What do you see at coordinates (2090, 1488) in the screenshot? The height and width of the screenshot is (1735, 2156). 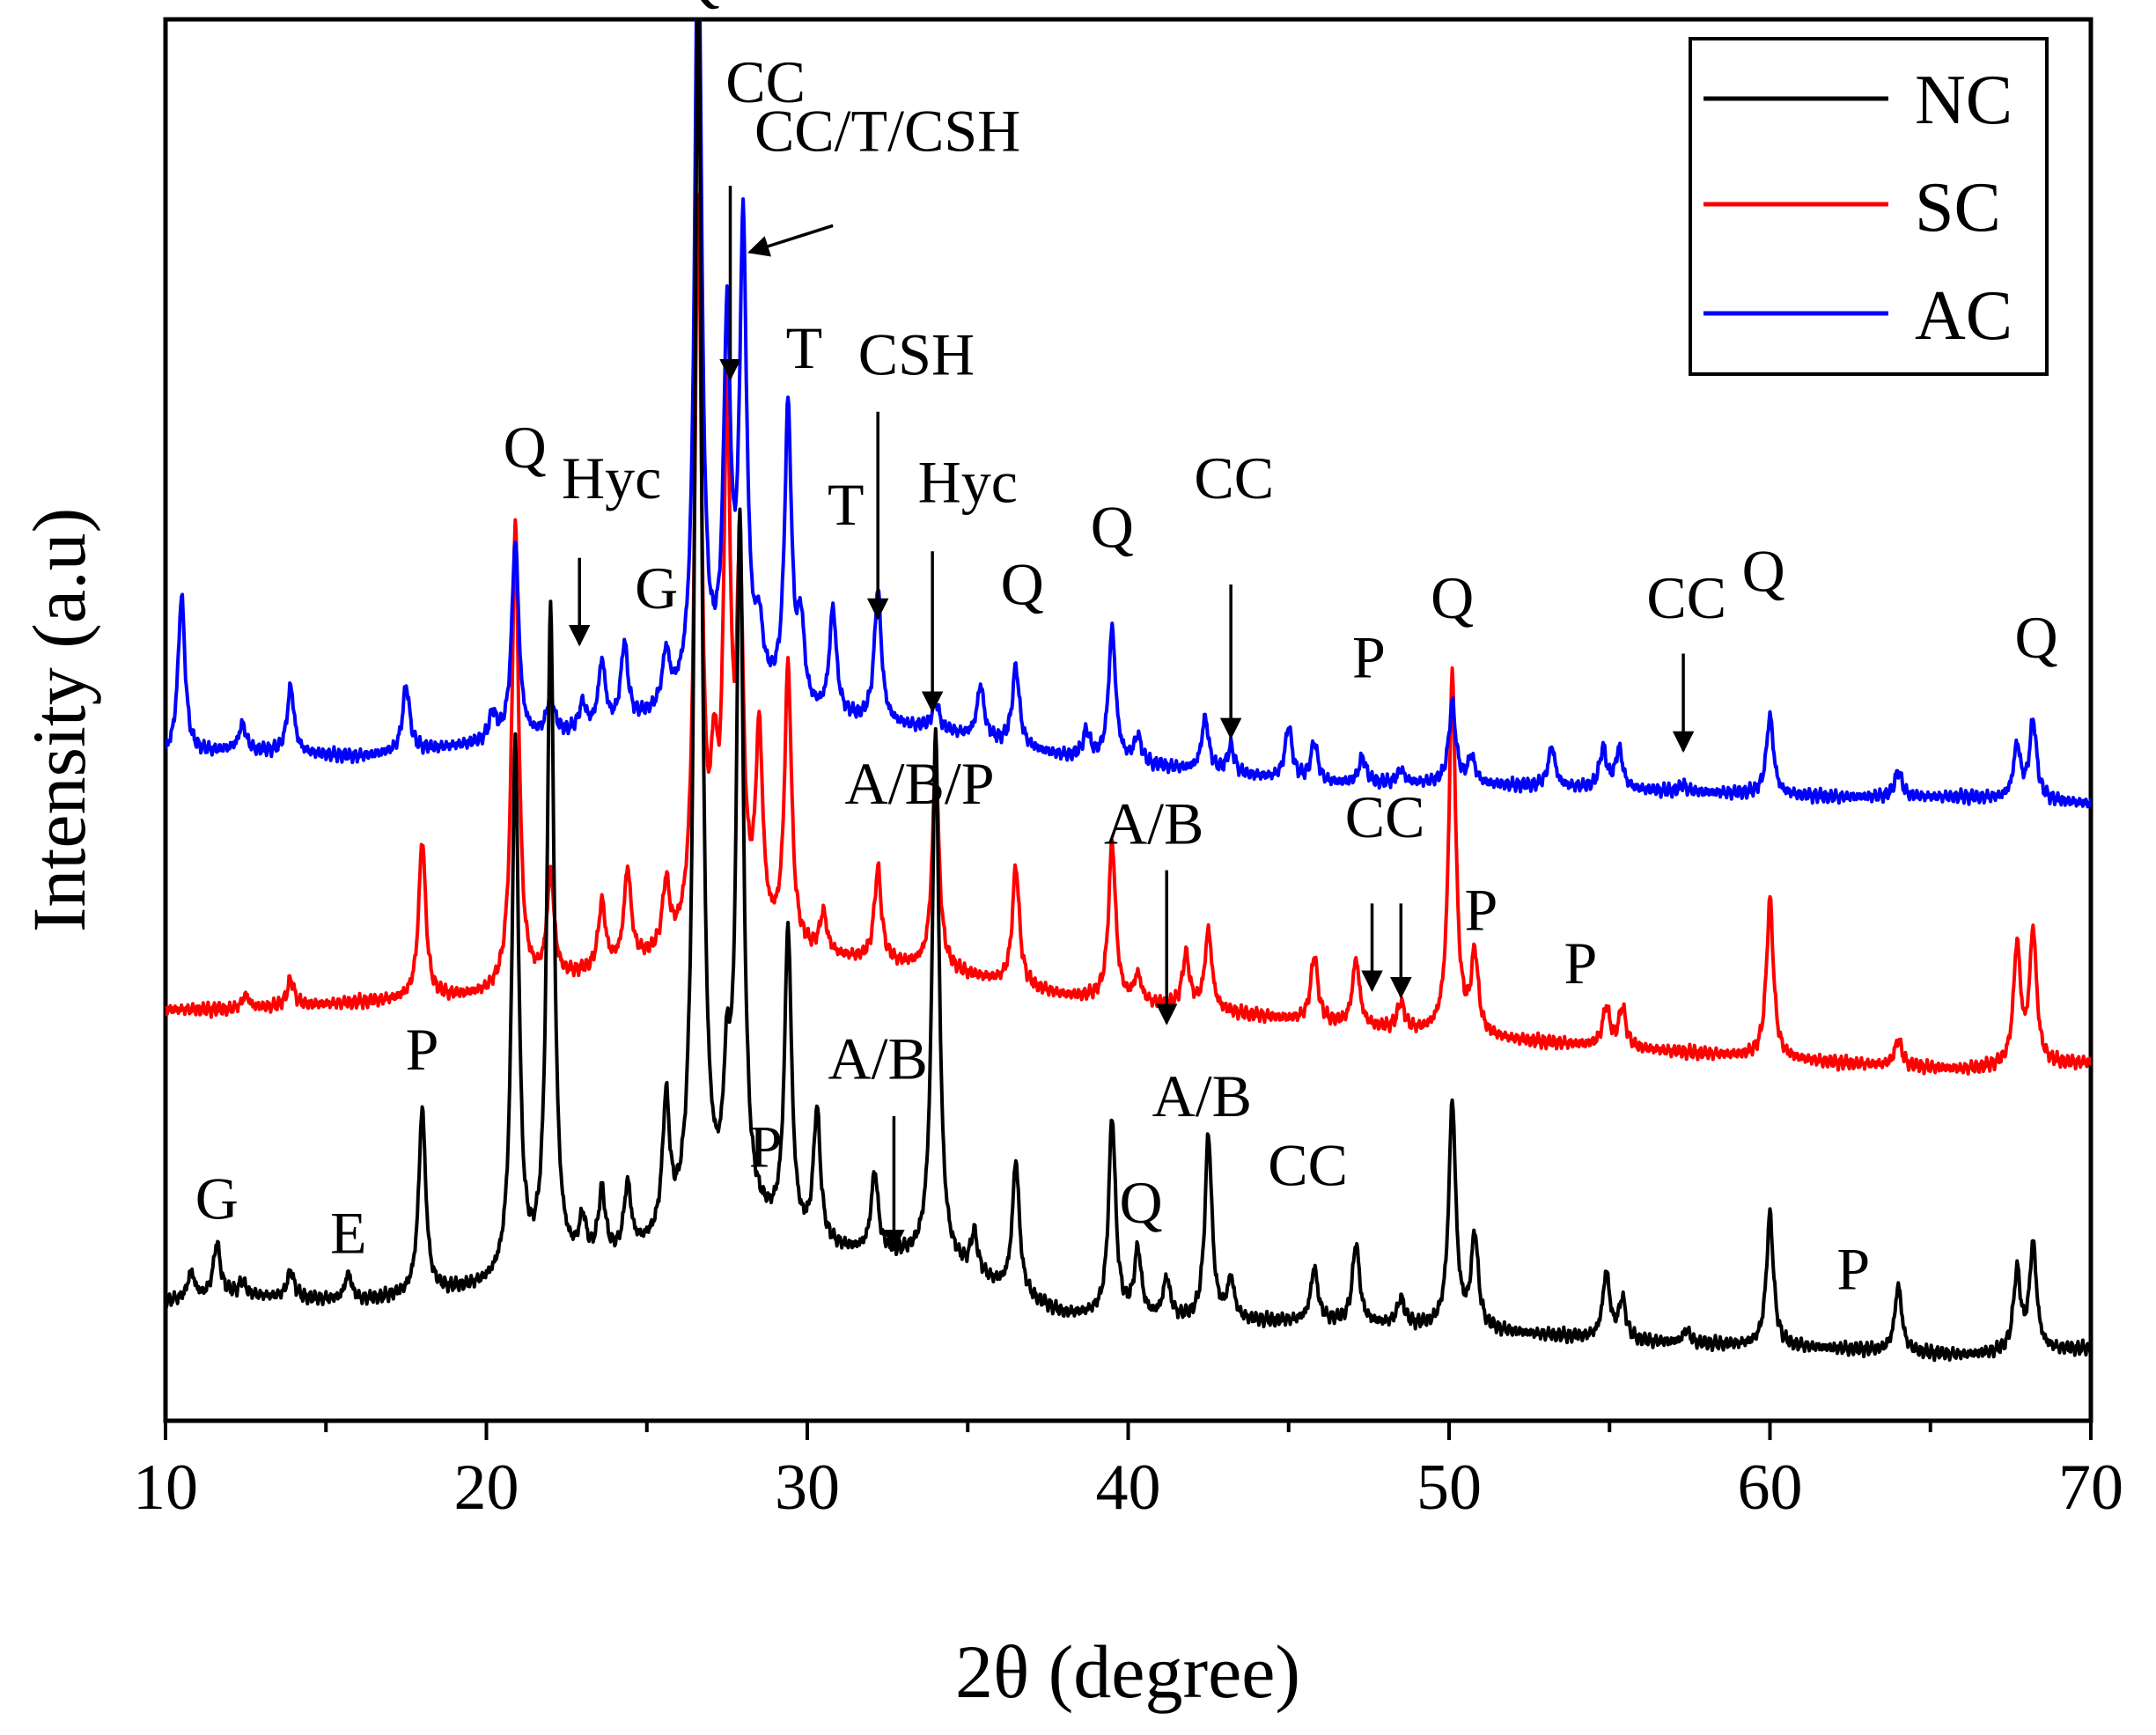 I see `x-tick-label: 70` at bounding box center [2090, 1488].